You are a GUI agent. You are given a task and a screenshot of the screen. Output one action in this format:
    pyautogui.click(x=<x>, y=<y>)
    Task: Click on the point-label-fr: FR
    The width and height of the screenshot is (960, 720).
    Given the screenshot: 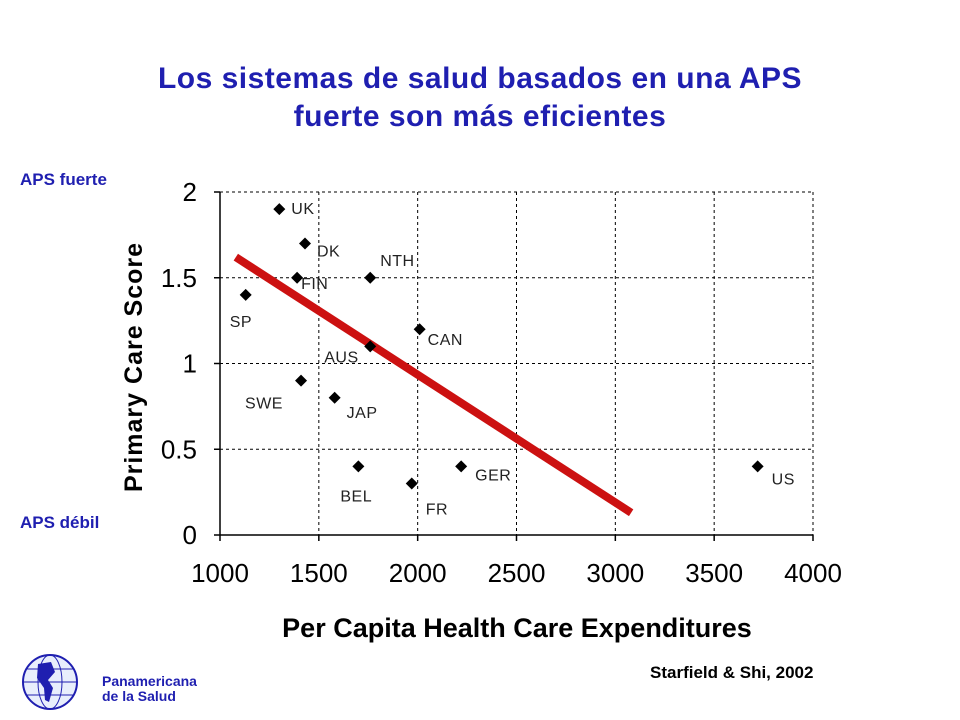 What is the action you would take?
    pyautogui.click(x=437, y=510)
    